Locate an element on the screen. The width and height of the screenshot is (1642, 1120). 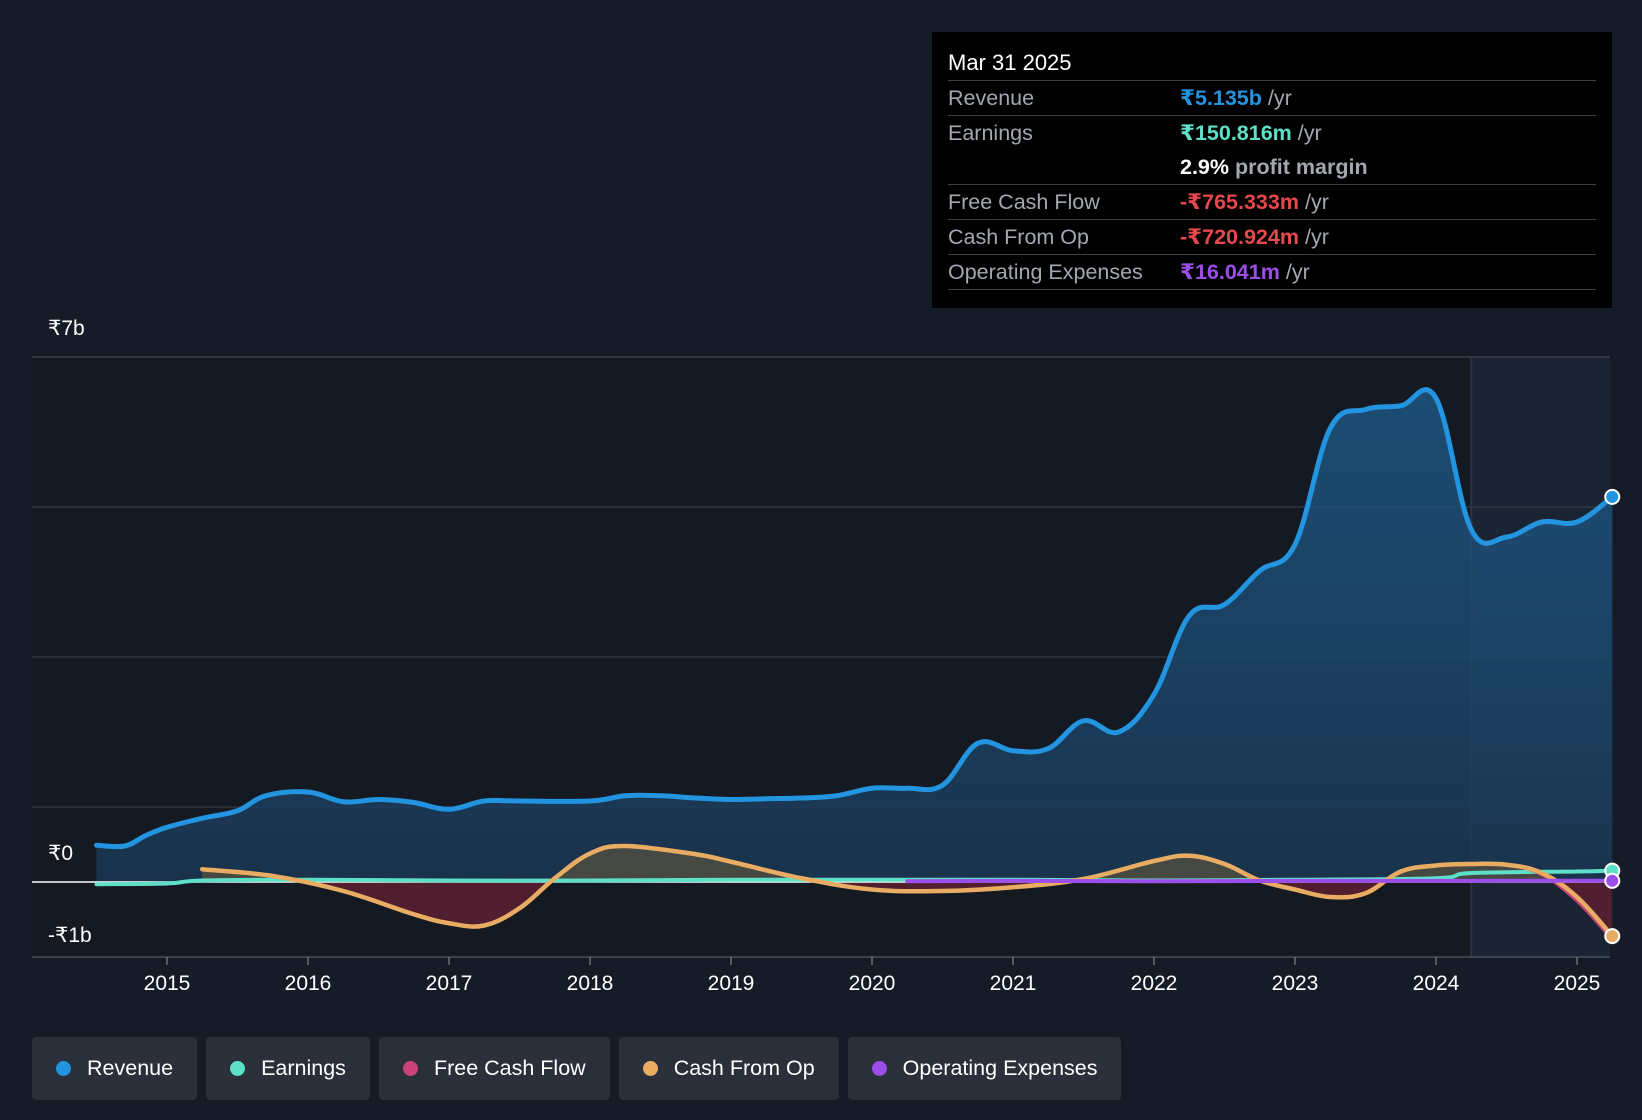
tooltip-row-cfo: Cash From Op -₹720.924m /yr is located at coordinates (1272, 236).